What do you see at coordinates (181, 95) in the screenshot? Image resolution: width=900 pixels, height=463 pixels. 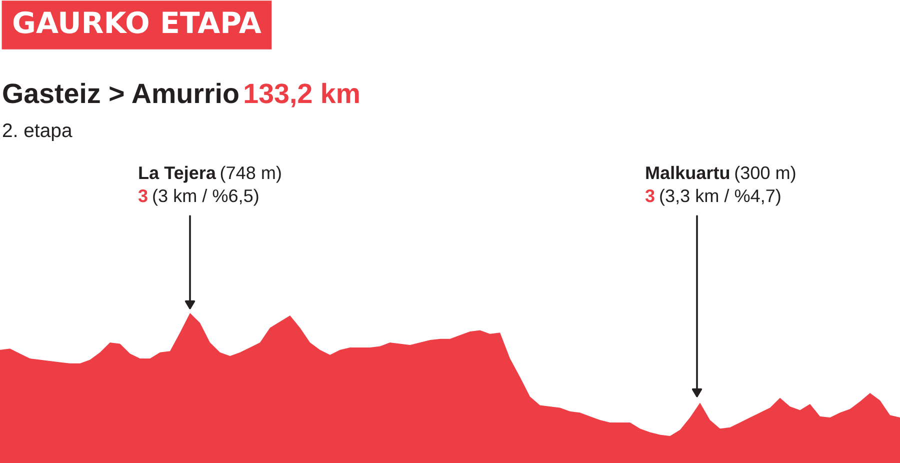 I see `chart-title: Gasteiz > Amurrio 133,2 km` at bounding box center [181, 95].